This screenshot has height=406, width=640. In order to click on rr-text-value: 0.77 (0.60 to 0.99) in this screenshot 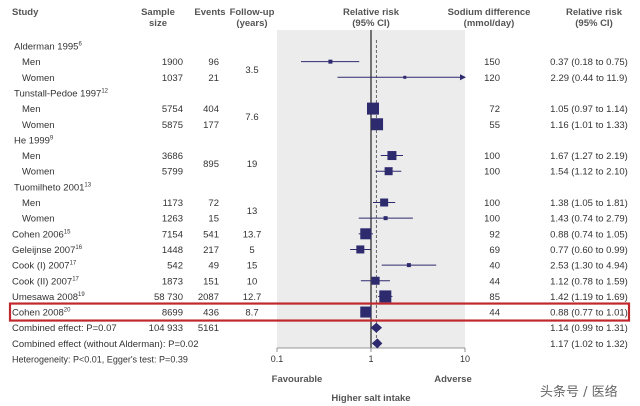, I will do `click(589, 250)`.